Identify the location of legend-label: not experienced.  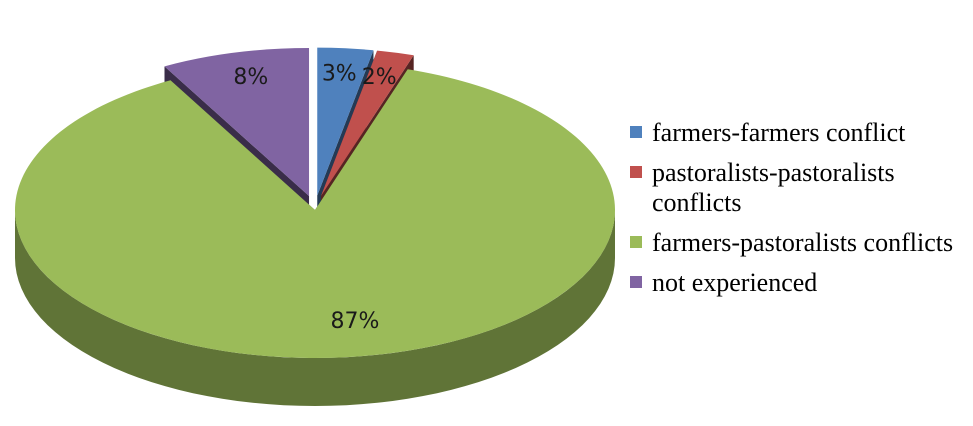
(735, 282).